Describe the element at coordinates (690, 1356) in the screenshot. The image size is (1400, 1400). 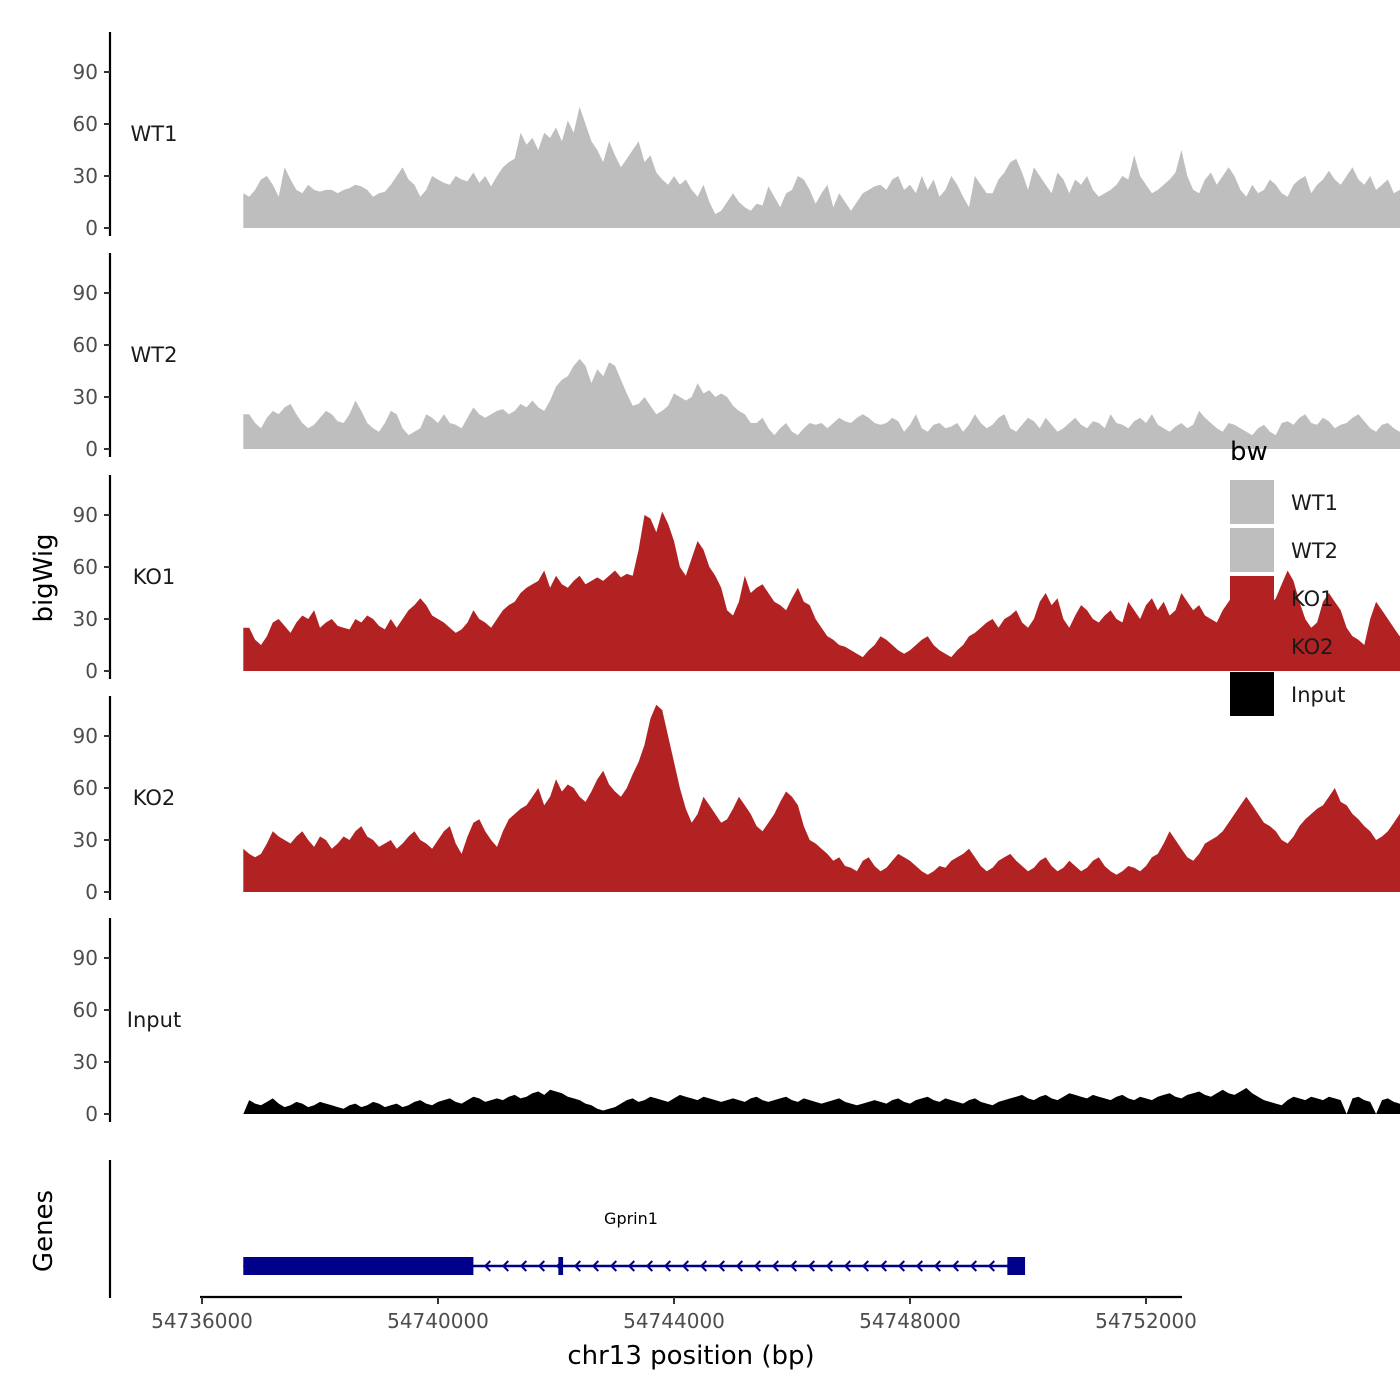
I see `x-axis-title: chr13 position (bp)` at that location.